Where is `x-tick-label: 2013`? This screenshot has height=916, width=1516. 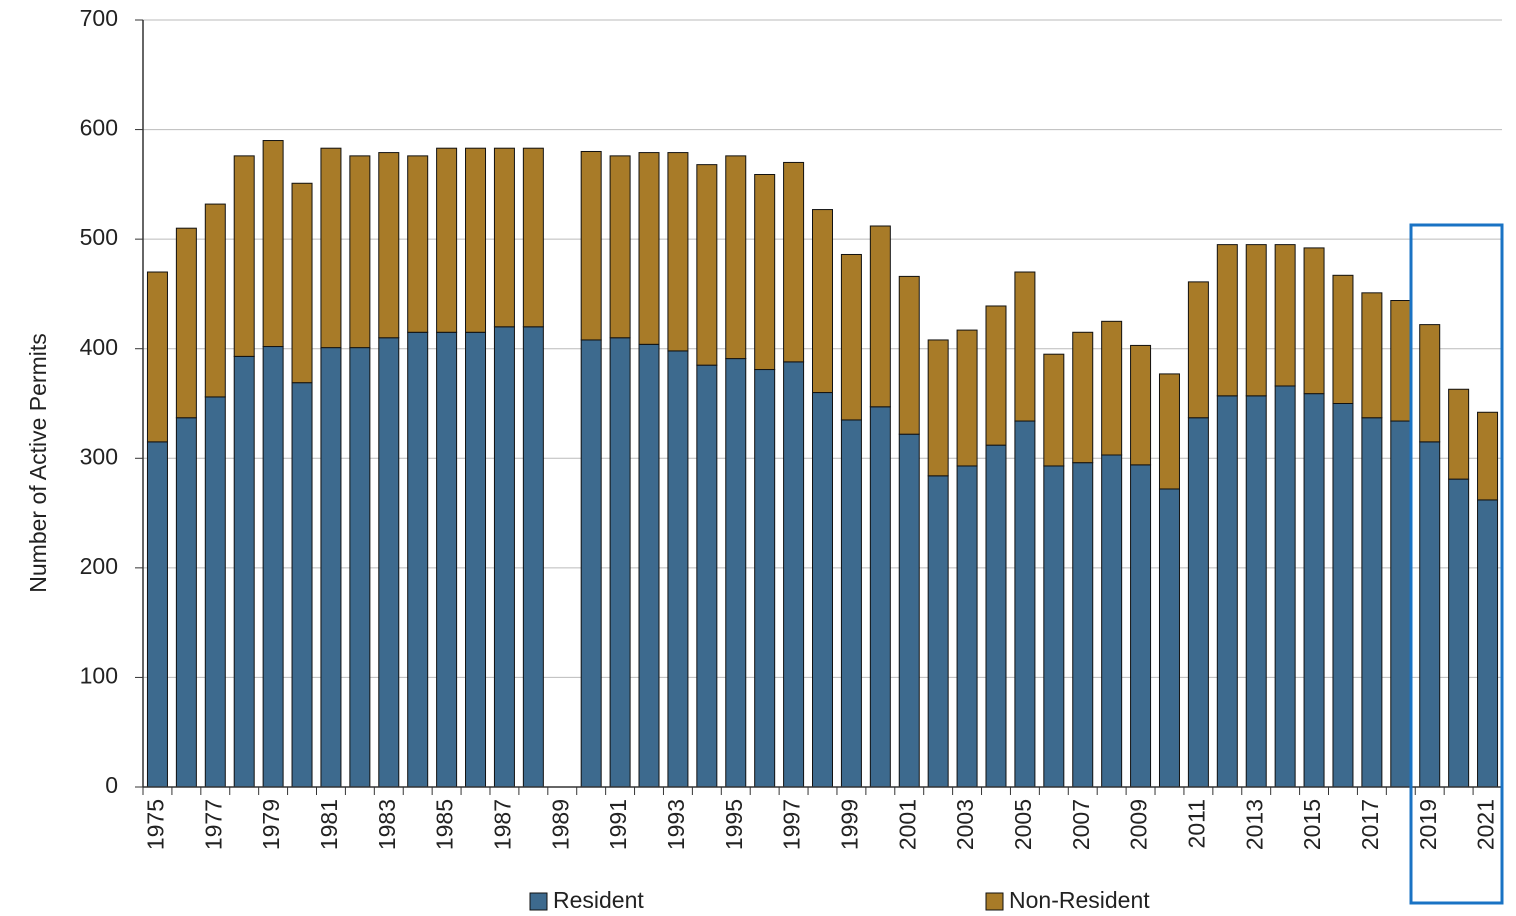
x-tick-label: 2013 is located at coordinates (1254, 824).